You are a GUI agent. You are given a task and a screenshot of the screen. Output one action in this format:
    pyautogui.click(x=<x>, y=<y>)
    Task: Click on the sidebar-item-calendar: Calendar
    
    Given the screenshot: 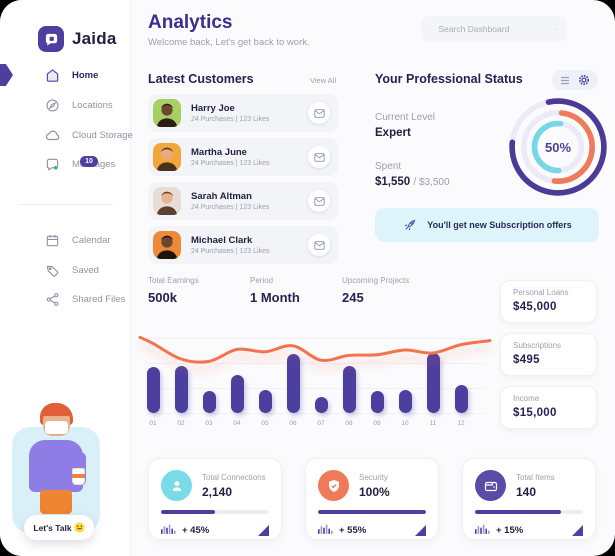 What is the action you would take?
    pyautogui.click(x=65, y=240)
    